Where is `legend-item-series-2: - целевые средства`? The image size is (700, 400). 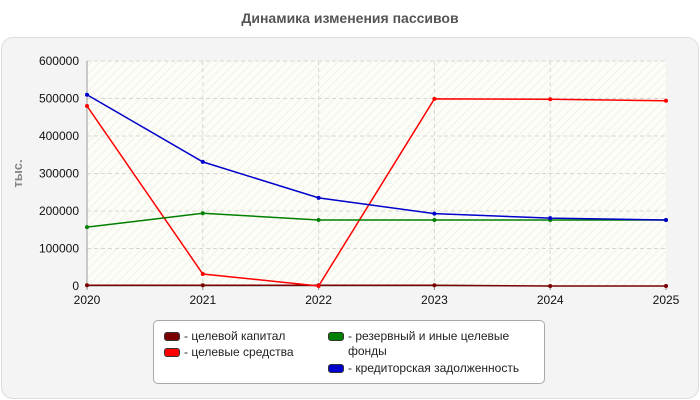
legend-item-series-2: - целевые средства is located at coordinates (229, 352).